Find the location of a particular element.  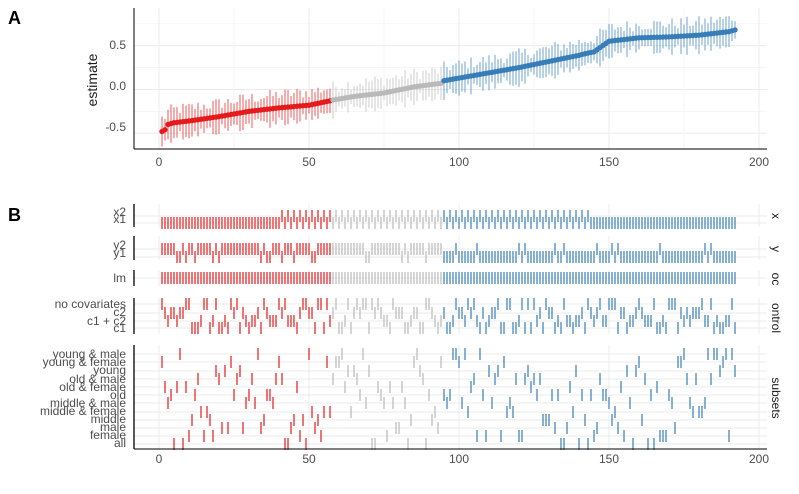

row-label-old-and-male: old & male is located at coordinates (97, 379).